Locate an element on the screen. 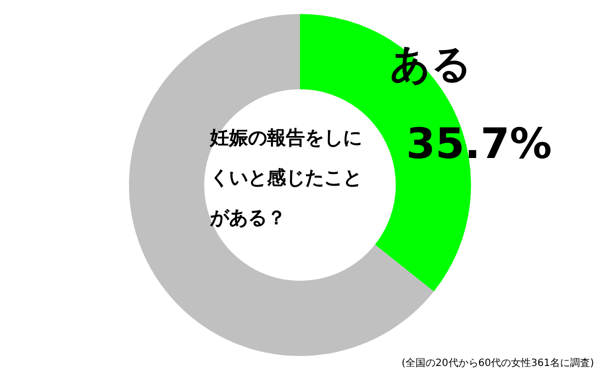 The height and width of the screenshot is (374, 600). text: (全国の20代から60代の女性361名に調査) is located at coordinates (498, 363).